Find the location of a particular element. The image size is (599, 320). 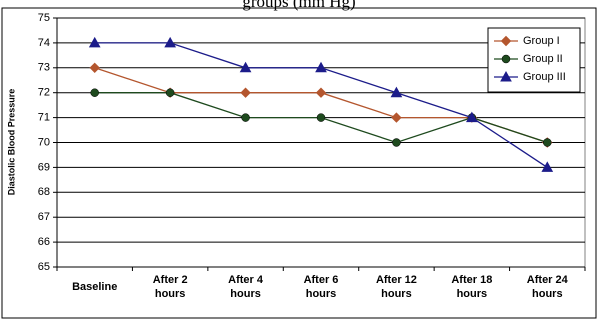

legend-label: Group I is located at coordinates (541, 41).